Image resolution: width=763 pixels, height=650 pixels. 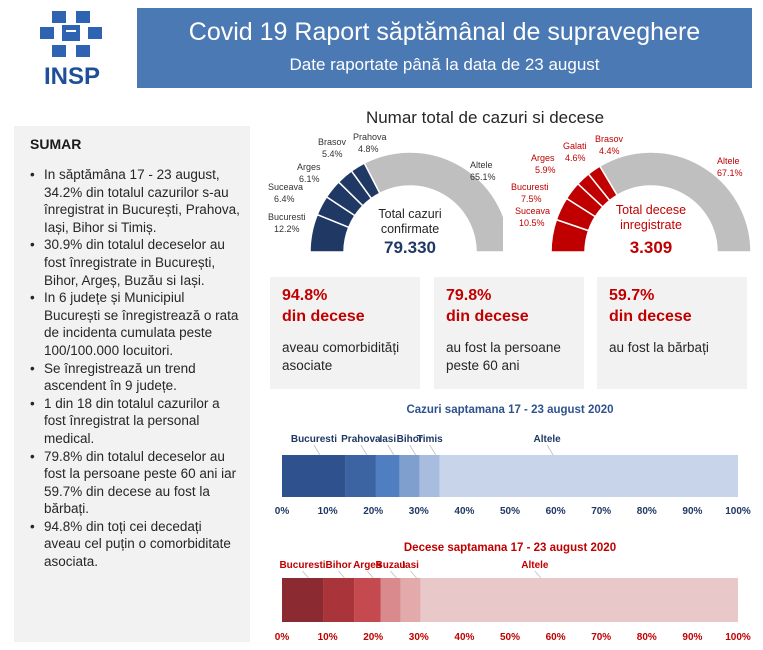 What do you see at coordinates (373, 511) in the screenshot?
I see `cases-tick-label: 20%` at bounding box center [373, 511].